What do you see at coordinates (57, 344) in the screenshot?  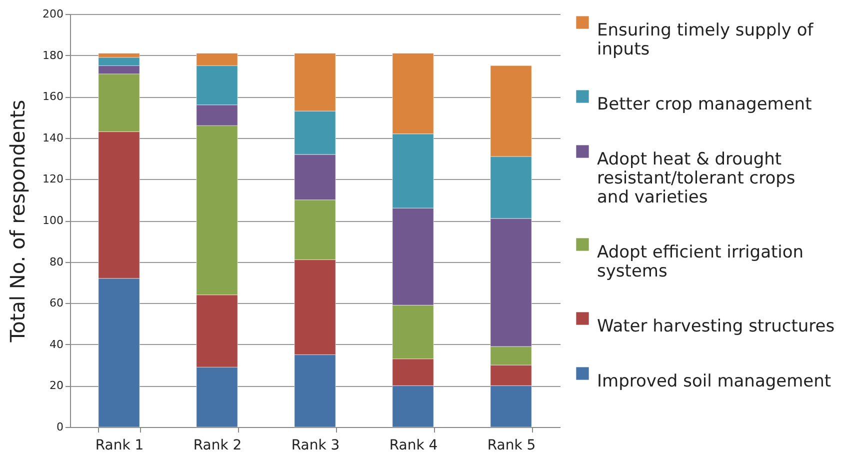 I see `y-tick-label: 40` at bounding box center [57, 344].